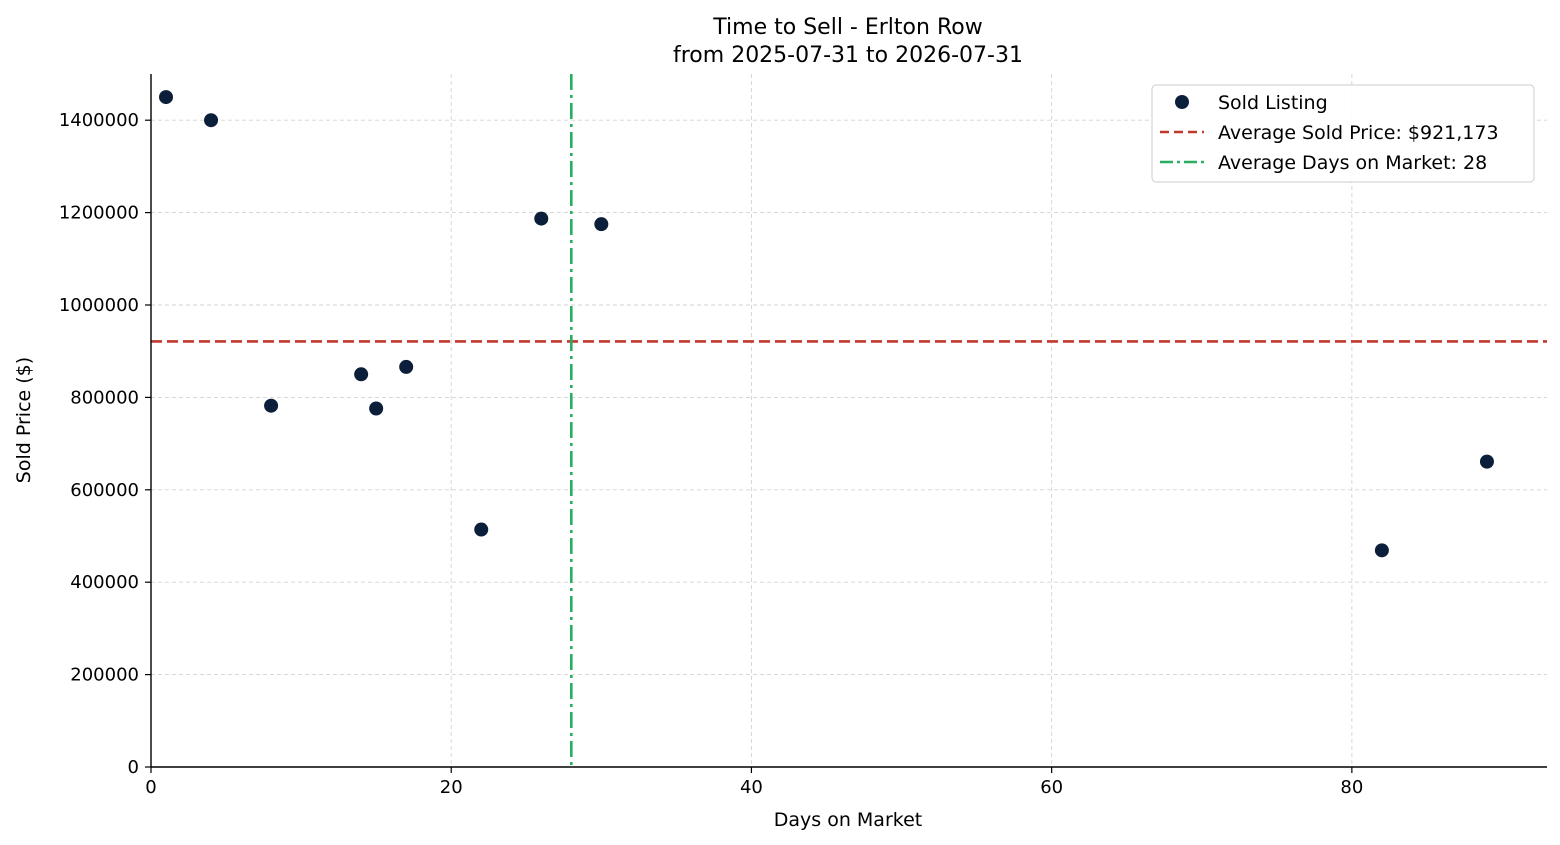  Describe the element at coordinates (1182, 102) in the screenshot. I see `legend-marker-sold` at that location.